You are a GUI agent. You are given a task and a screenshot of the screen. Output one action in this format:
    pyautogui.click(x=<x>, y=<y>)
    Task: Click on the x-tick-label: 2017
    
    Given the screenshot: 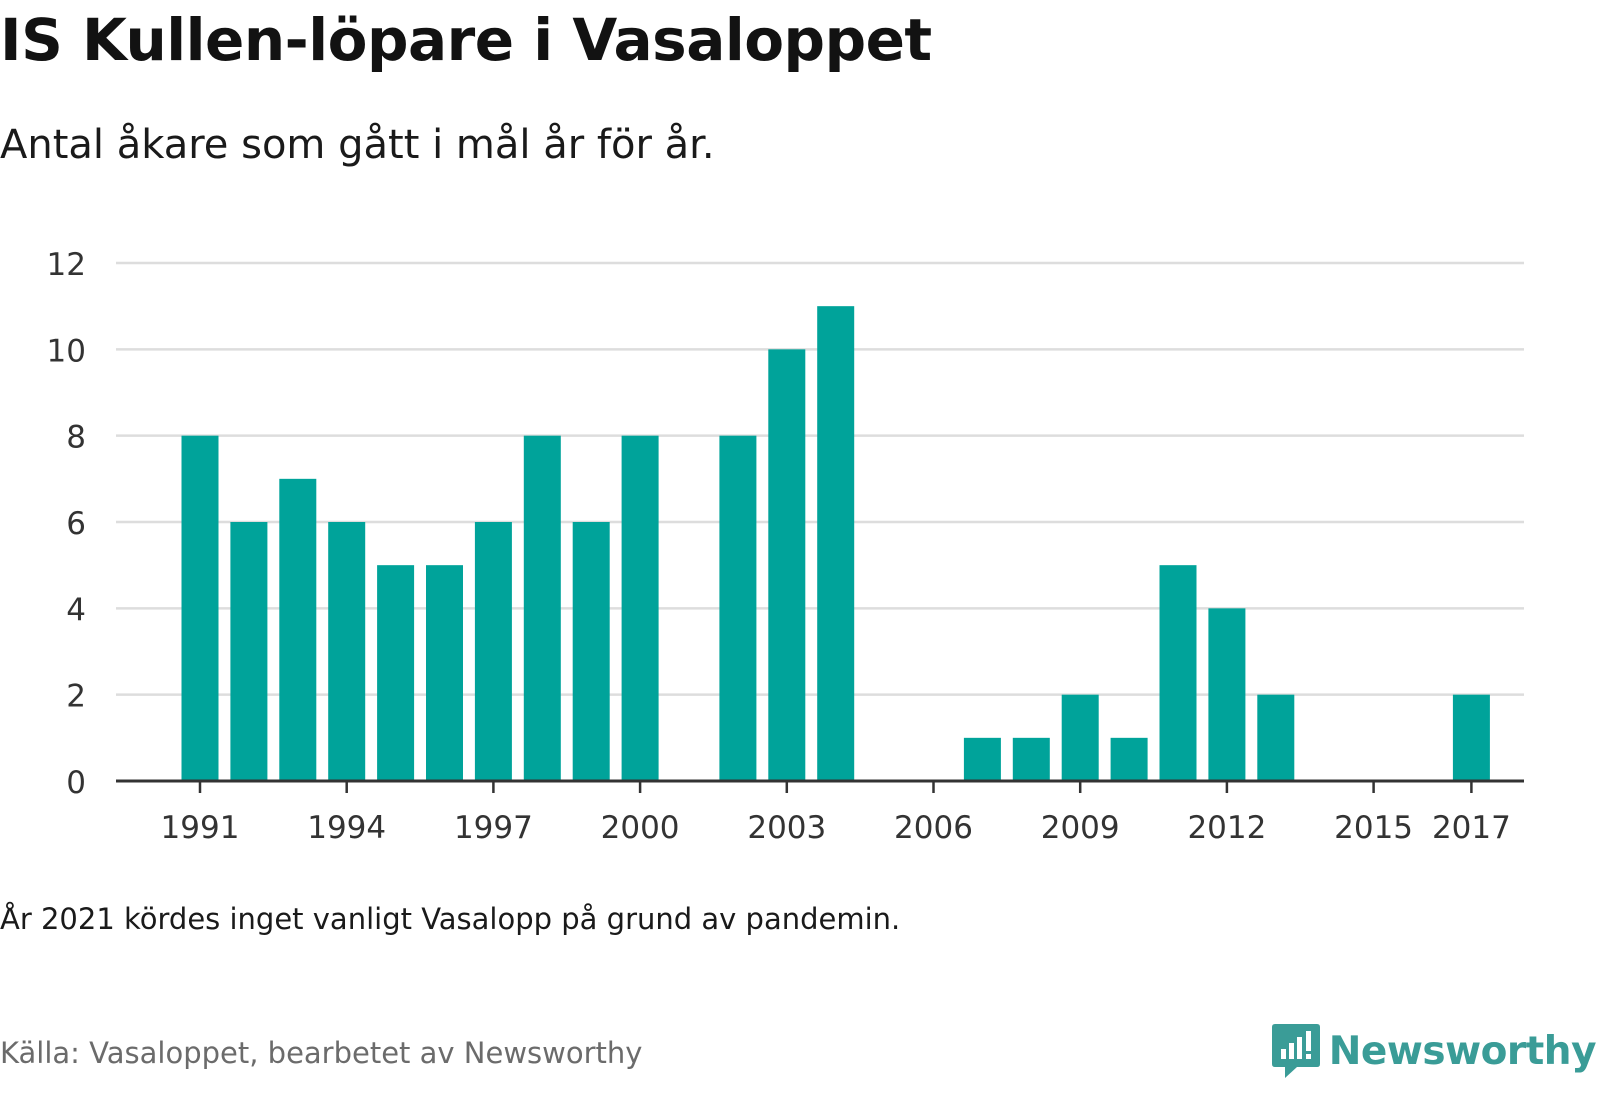 What is the action you would take?
    pyautogui.click(x=1471, y=828)
    